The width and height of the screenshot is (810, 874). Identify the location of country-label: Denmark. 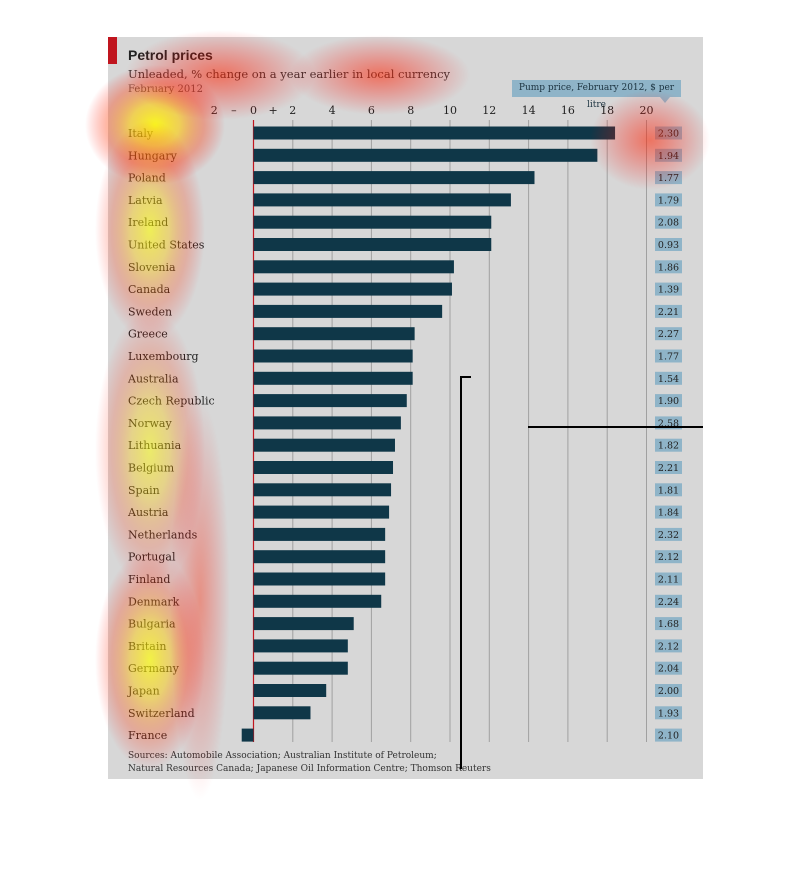
(154, 601).